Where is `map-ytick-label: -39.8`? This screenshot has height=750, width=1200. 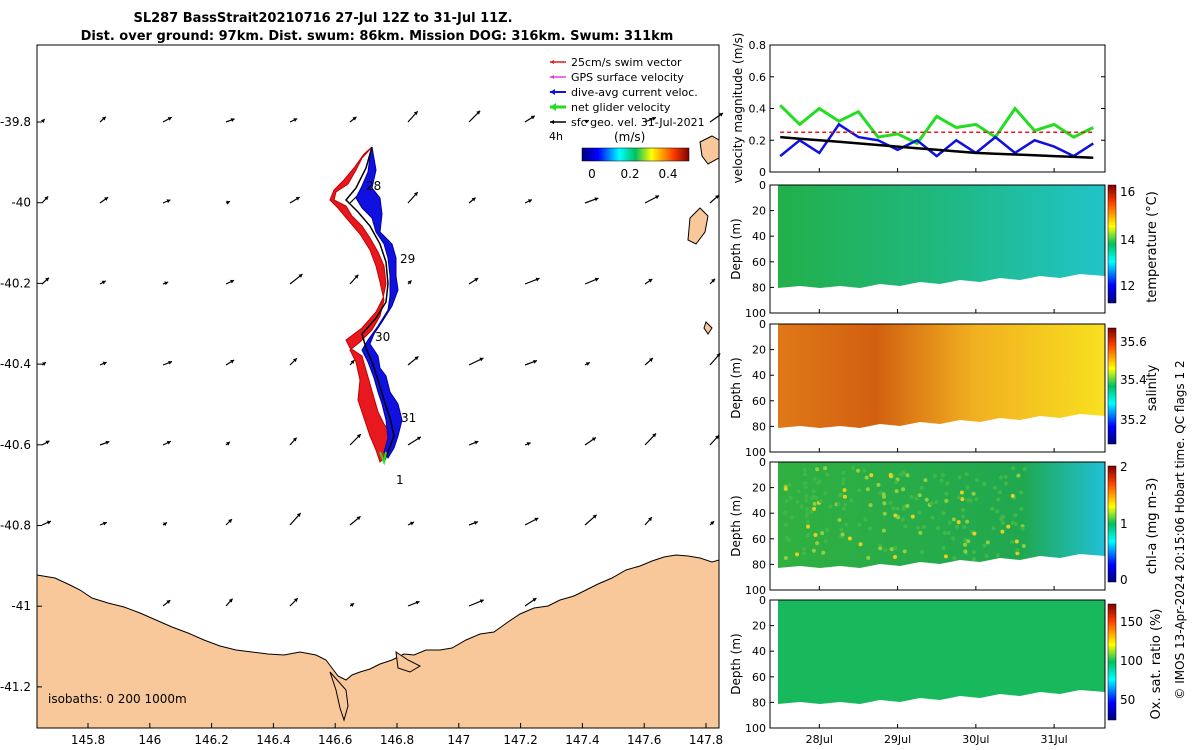 map-ytick-label: -39.8 is located at coordinates (15, 122).